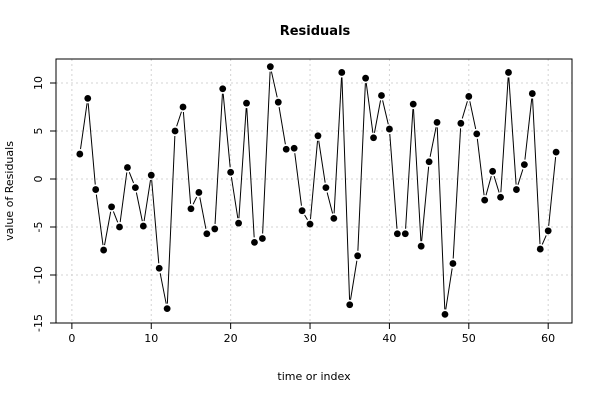  What do you see at coordinates (38, 131) in the screenshot?
I see `y-tick-label: 5` at bounding box center [38, 131].